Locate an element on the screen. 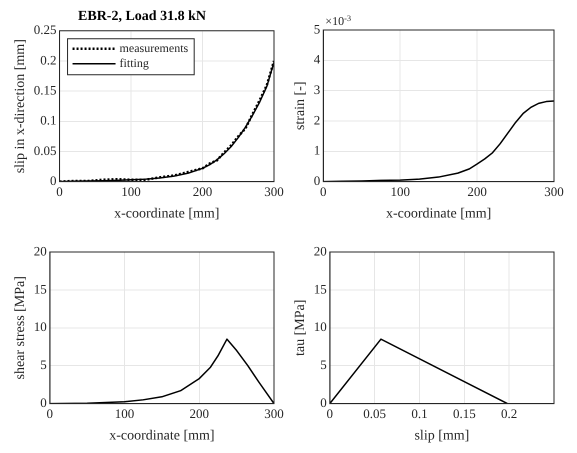 The width and height of the screenshot is (577, 453). y-tick-label: 3 is located at coordinates (317, 90).